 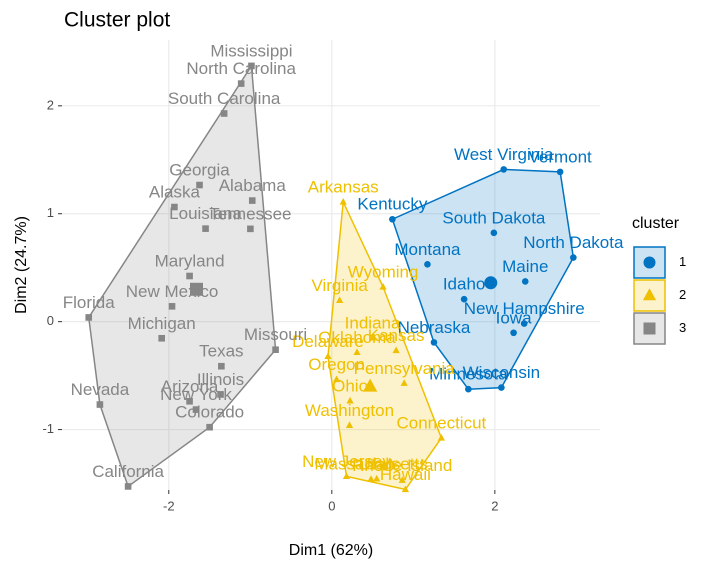 What do you see at coordinates (427, 249) in the screenshot?
I see `point-label: Montana` at bounding box center [427, 249].